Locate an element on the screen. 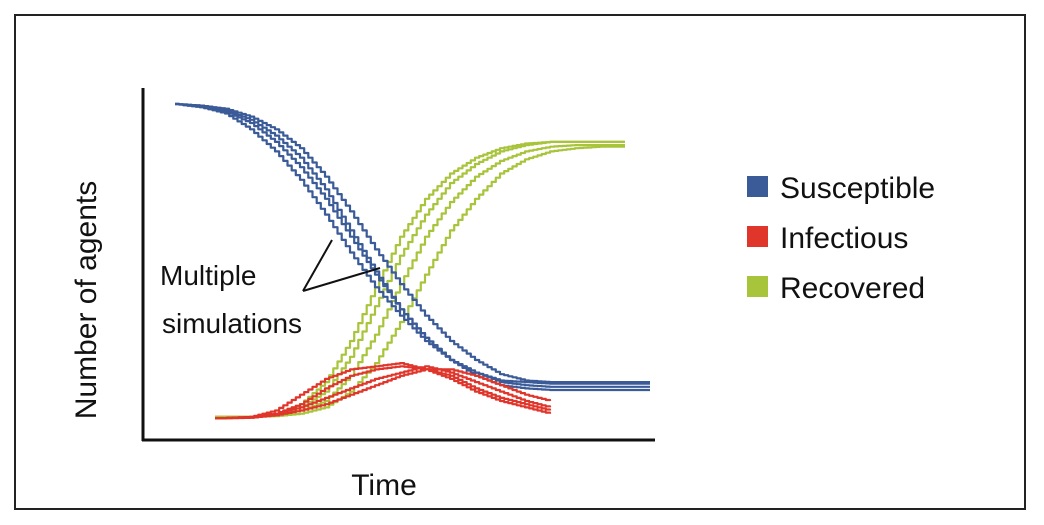 This screenshot has height=525, width=1044. annotation-line-2: simulations is located at coordinates (232, 323).